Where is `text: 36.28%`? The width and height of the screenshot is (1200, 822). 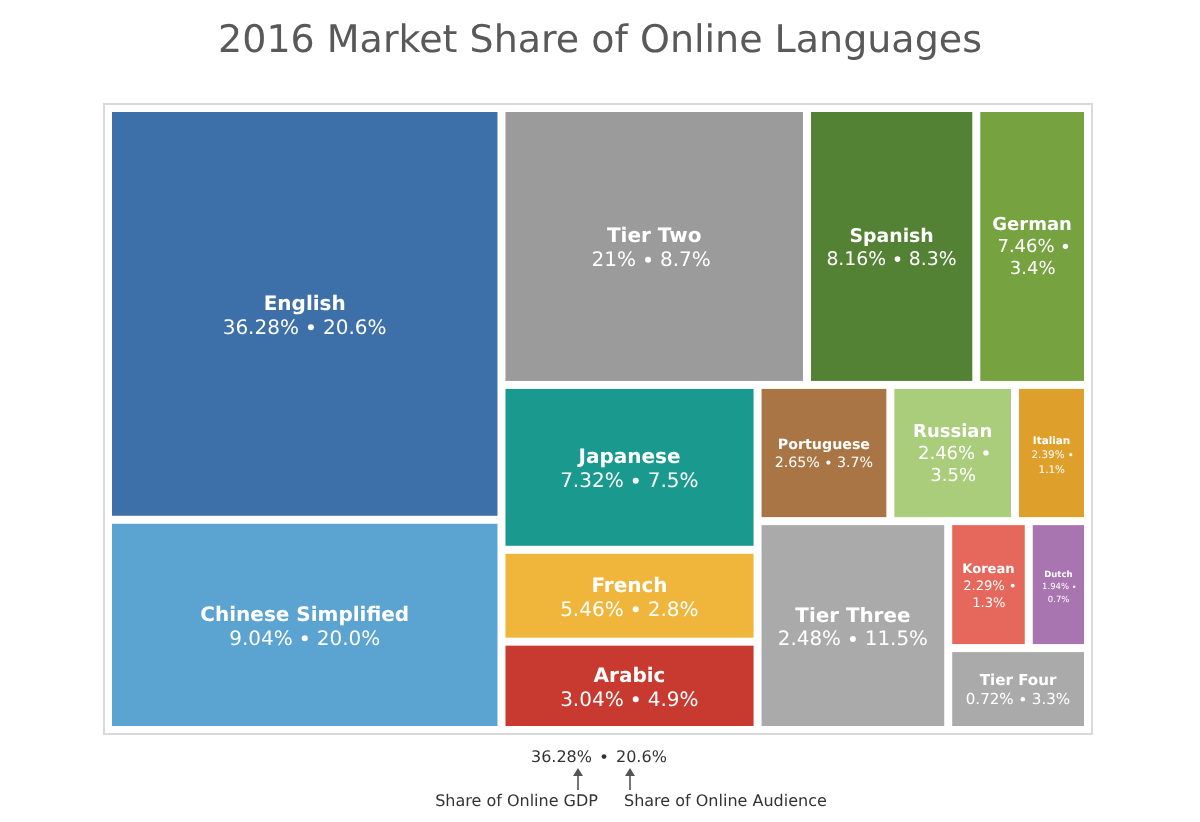
text: 36.28% is located at coordinates (561, 757).